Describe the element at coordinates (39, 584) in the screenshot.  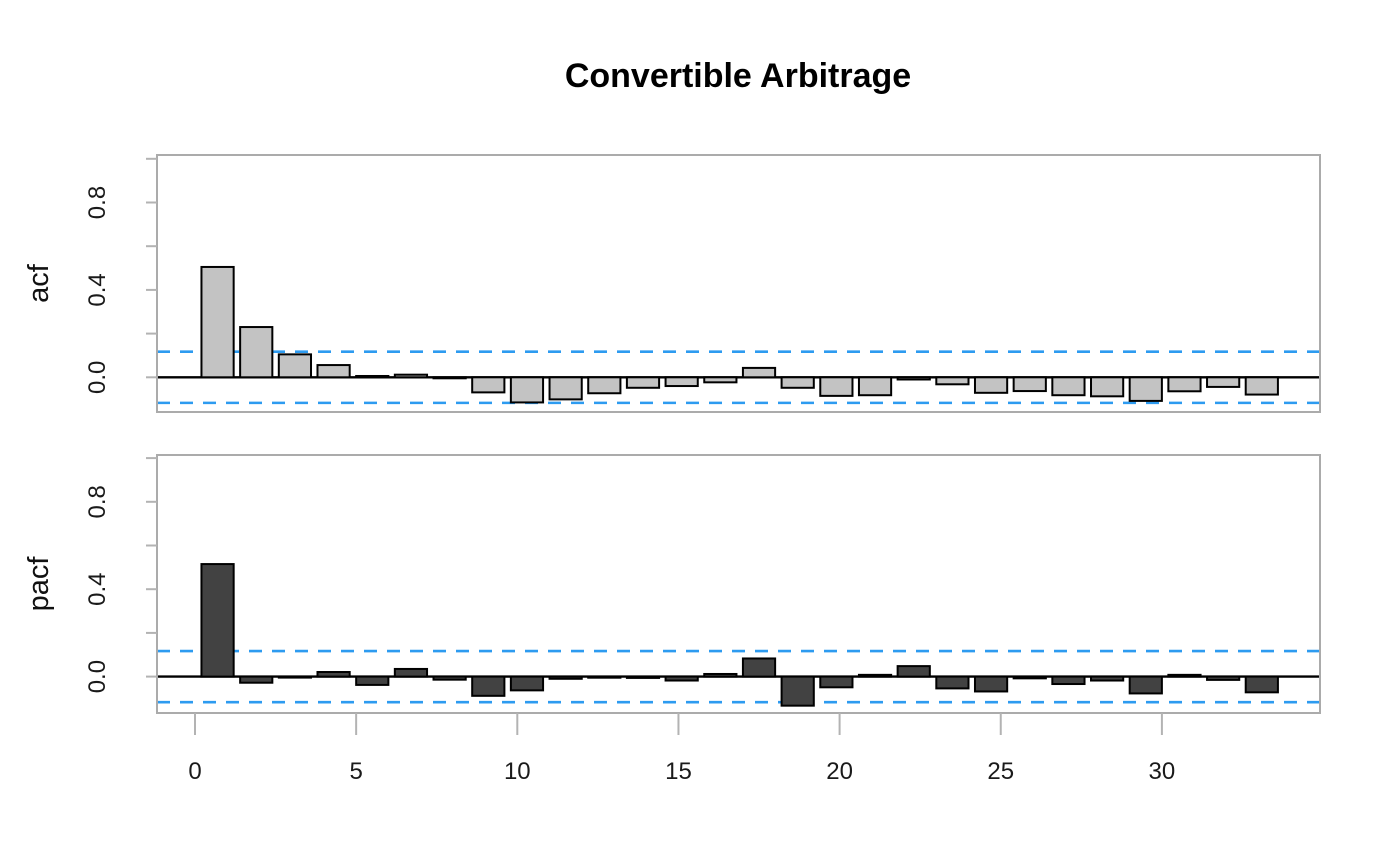
I see `pacf-axis-label: pacf` at that location.